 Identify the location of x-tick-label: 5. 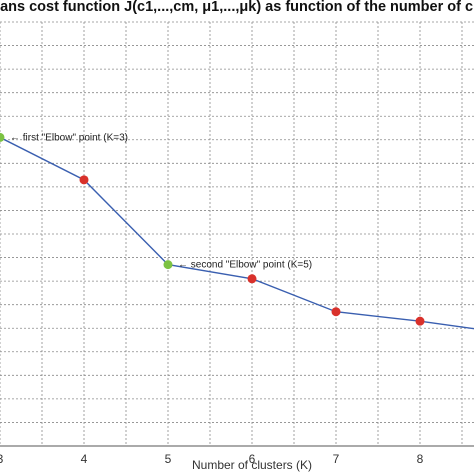
(168, 459).